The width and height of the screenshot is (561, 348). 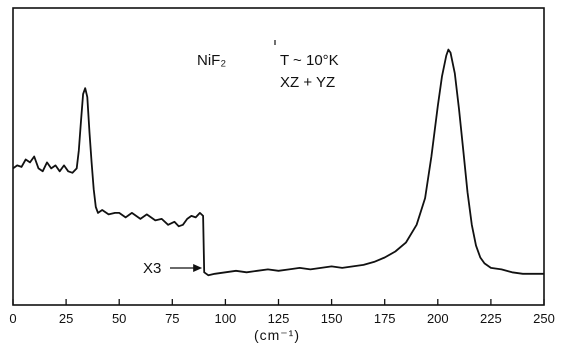 I want to click on x-tick-label: 150, so click(x=332, y=318).